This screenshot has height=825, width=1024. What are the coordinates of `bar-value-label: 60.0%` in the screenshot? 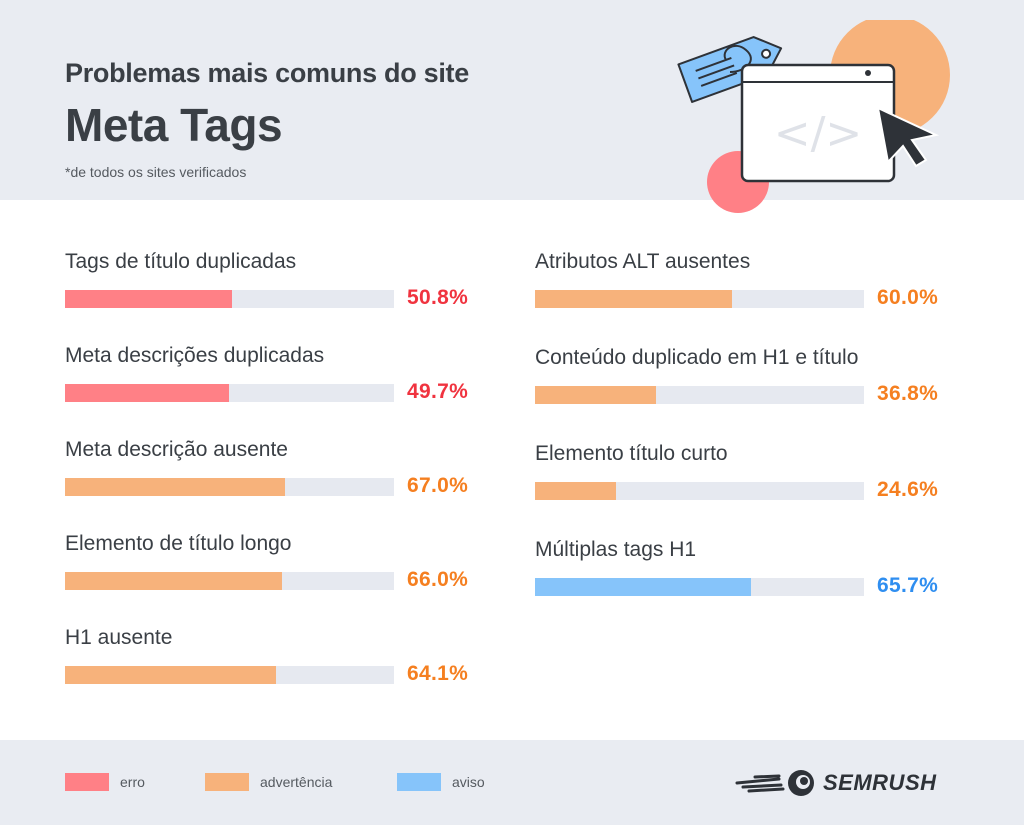 It's located at (908, 297).